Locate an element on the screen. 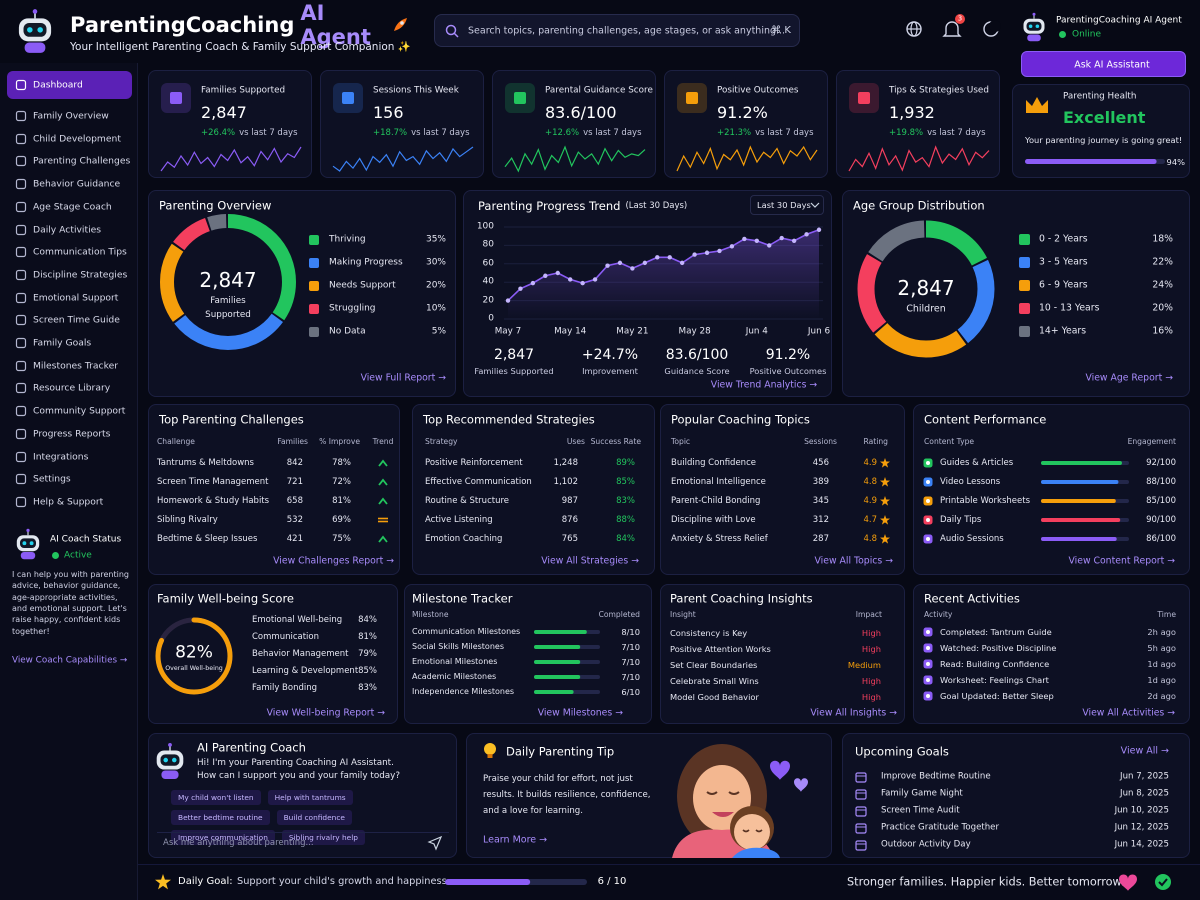  label: High is located at coordinates (871, 648).